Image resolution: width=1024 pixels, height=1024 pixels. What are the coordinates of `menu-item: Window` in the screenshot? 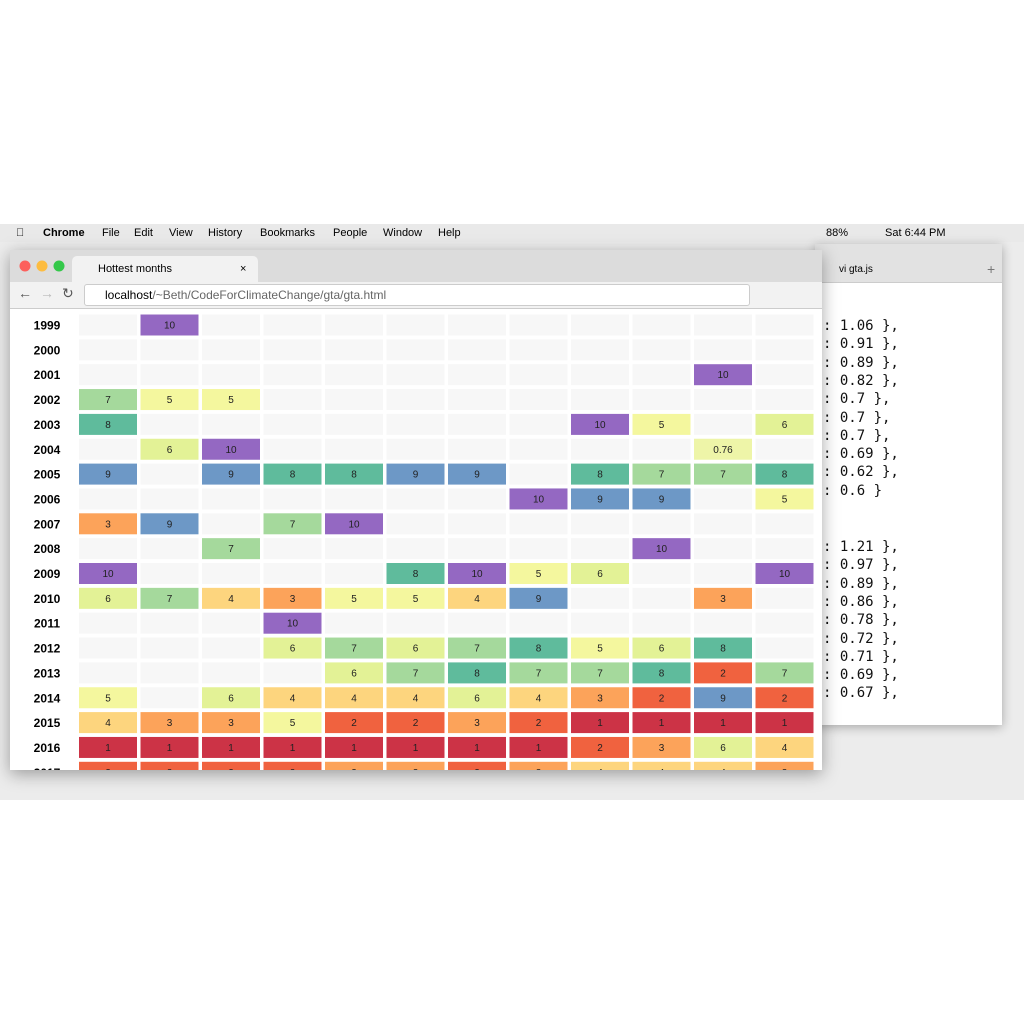 It's located at (403, 233).